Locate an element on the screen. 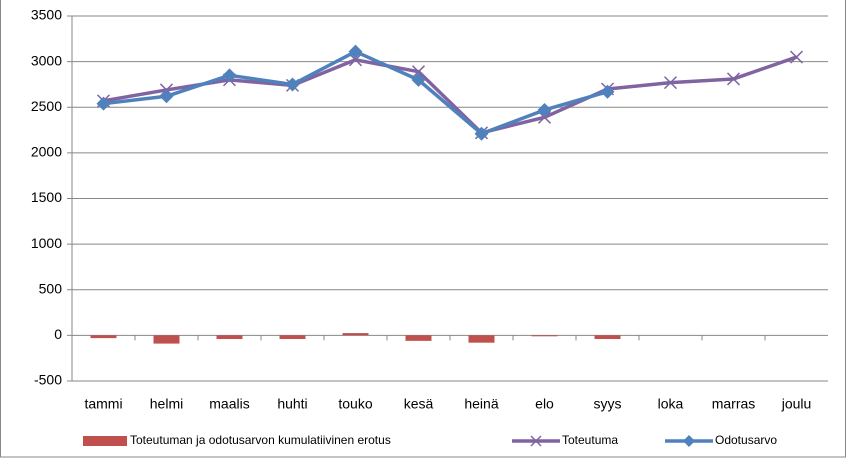  x-tick-label: touko is located at coordinates (355, 404).